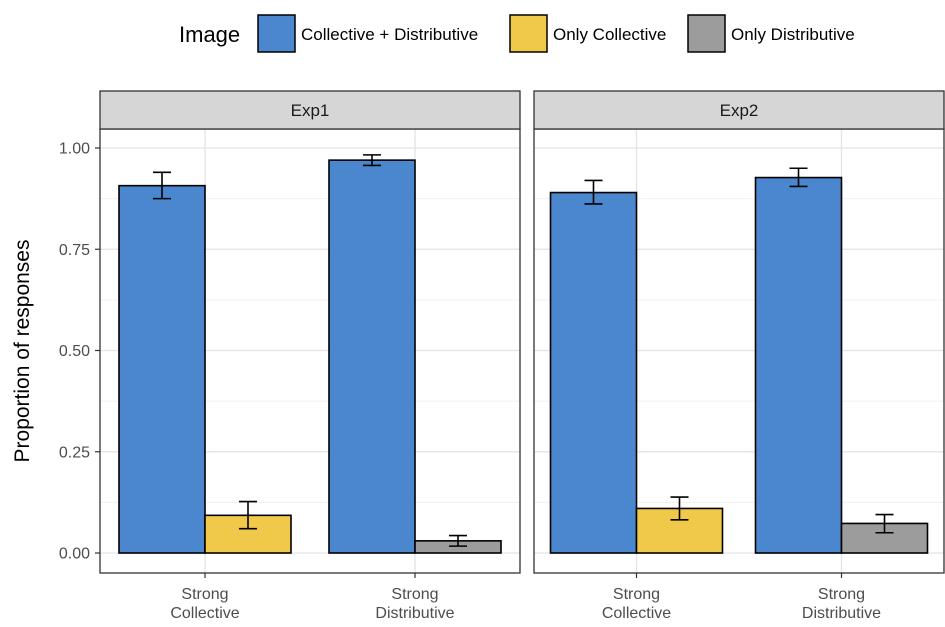 Image resolution: width=945 pixels, height=627 pixels. What do you see at coordinates (609, 34) in the screenshot?
I see `legend-label: Only Collective` at bounding box center [609, 34].